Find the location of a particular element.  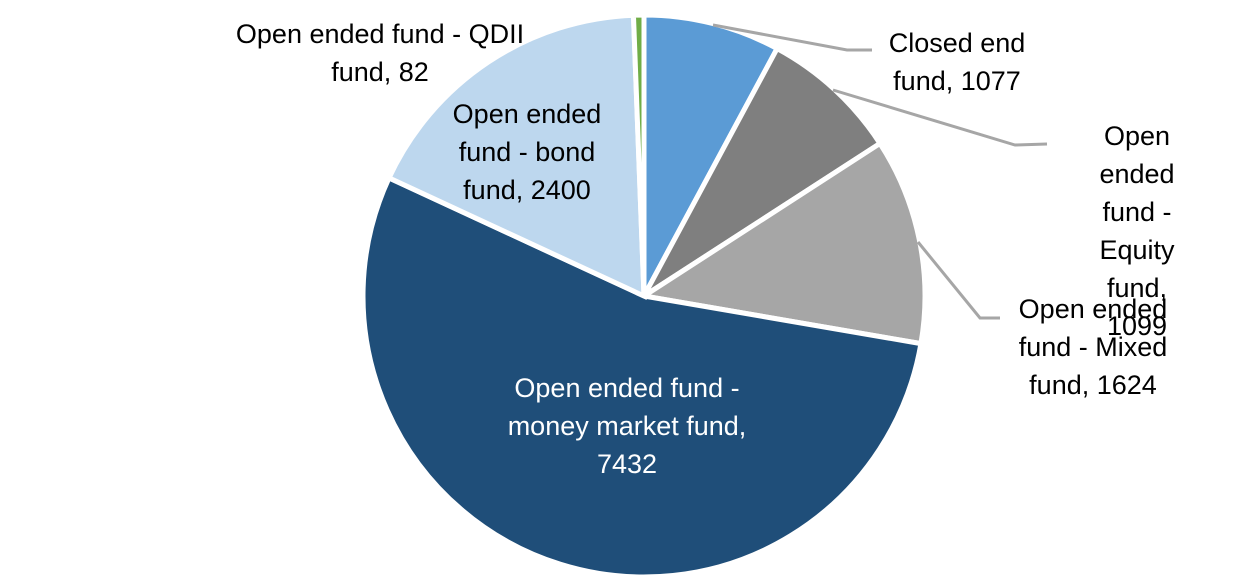

leader-line-closed-end-fund is located at coordinates (792, 37).